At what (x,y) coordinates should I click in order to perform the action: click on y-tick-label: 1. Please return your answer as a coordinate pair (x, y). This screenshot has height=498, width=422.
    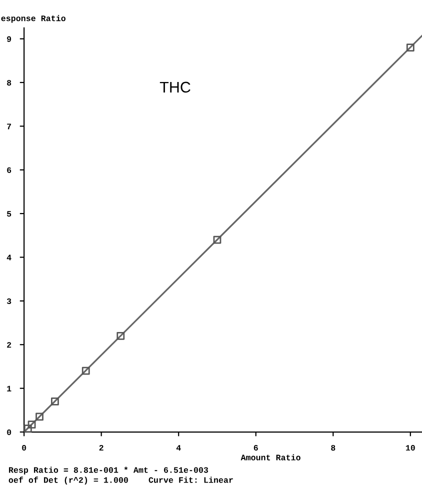
    Looking at the image, I should click on (9, 389).